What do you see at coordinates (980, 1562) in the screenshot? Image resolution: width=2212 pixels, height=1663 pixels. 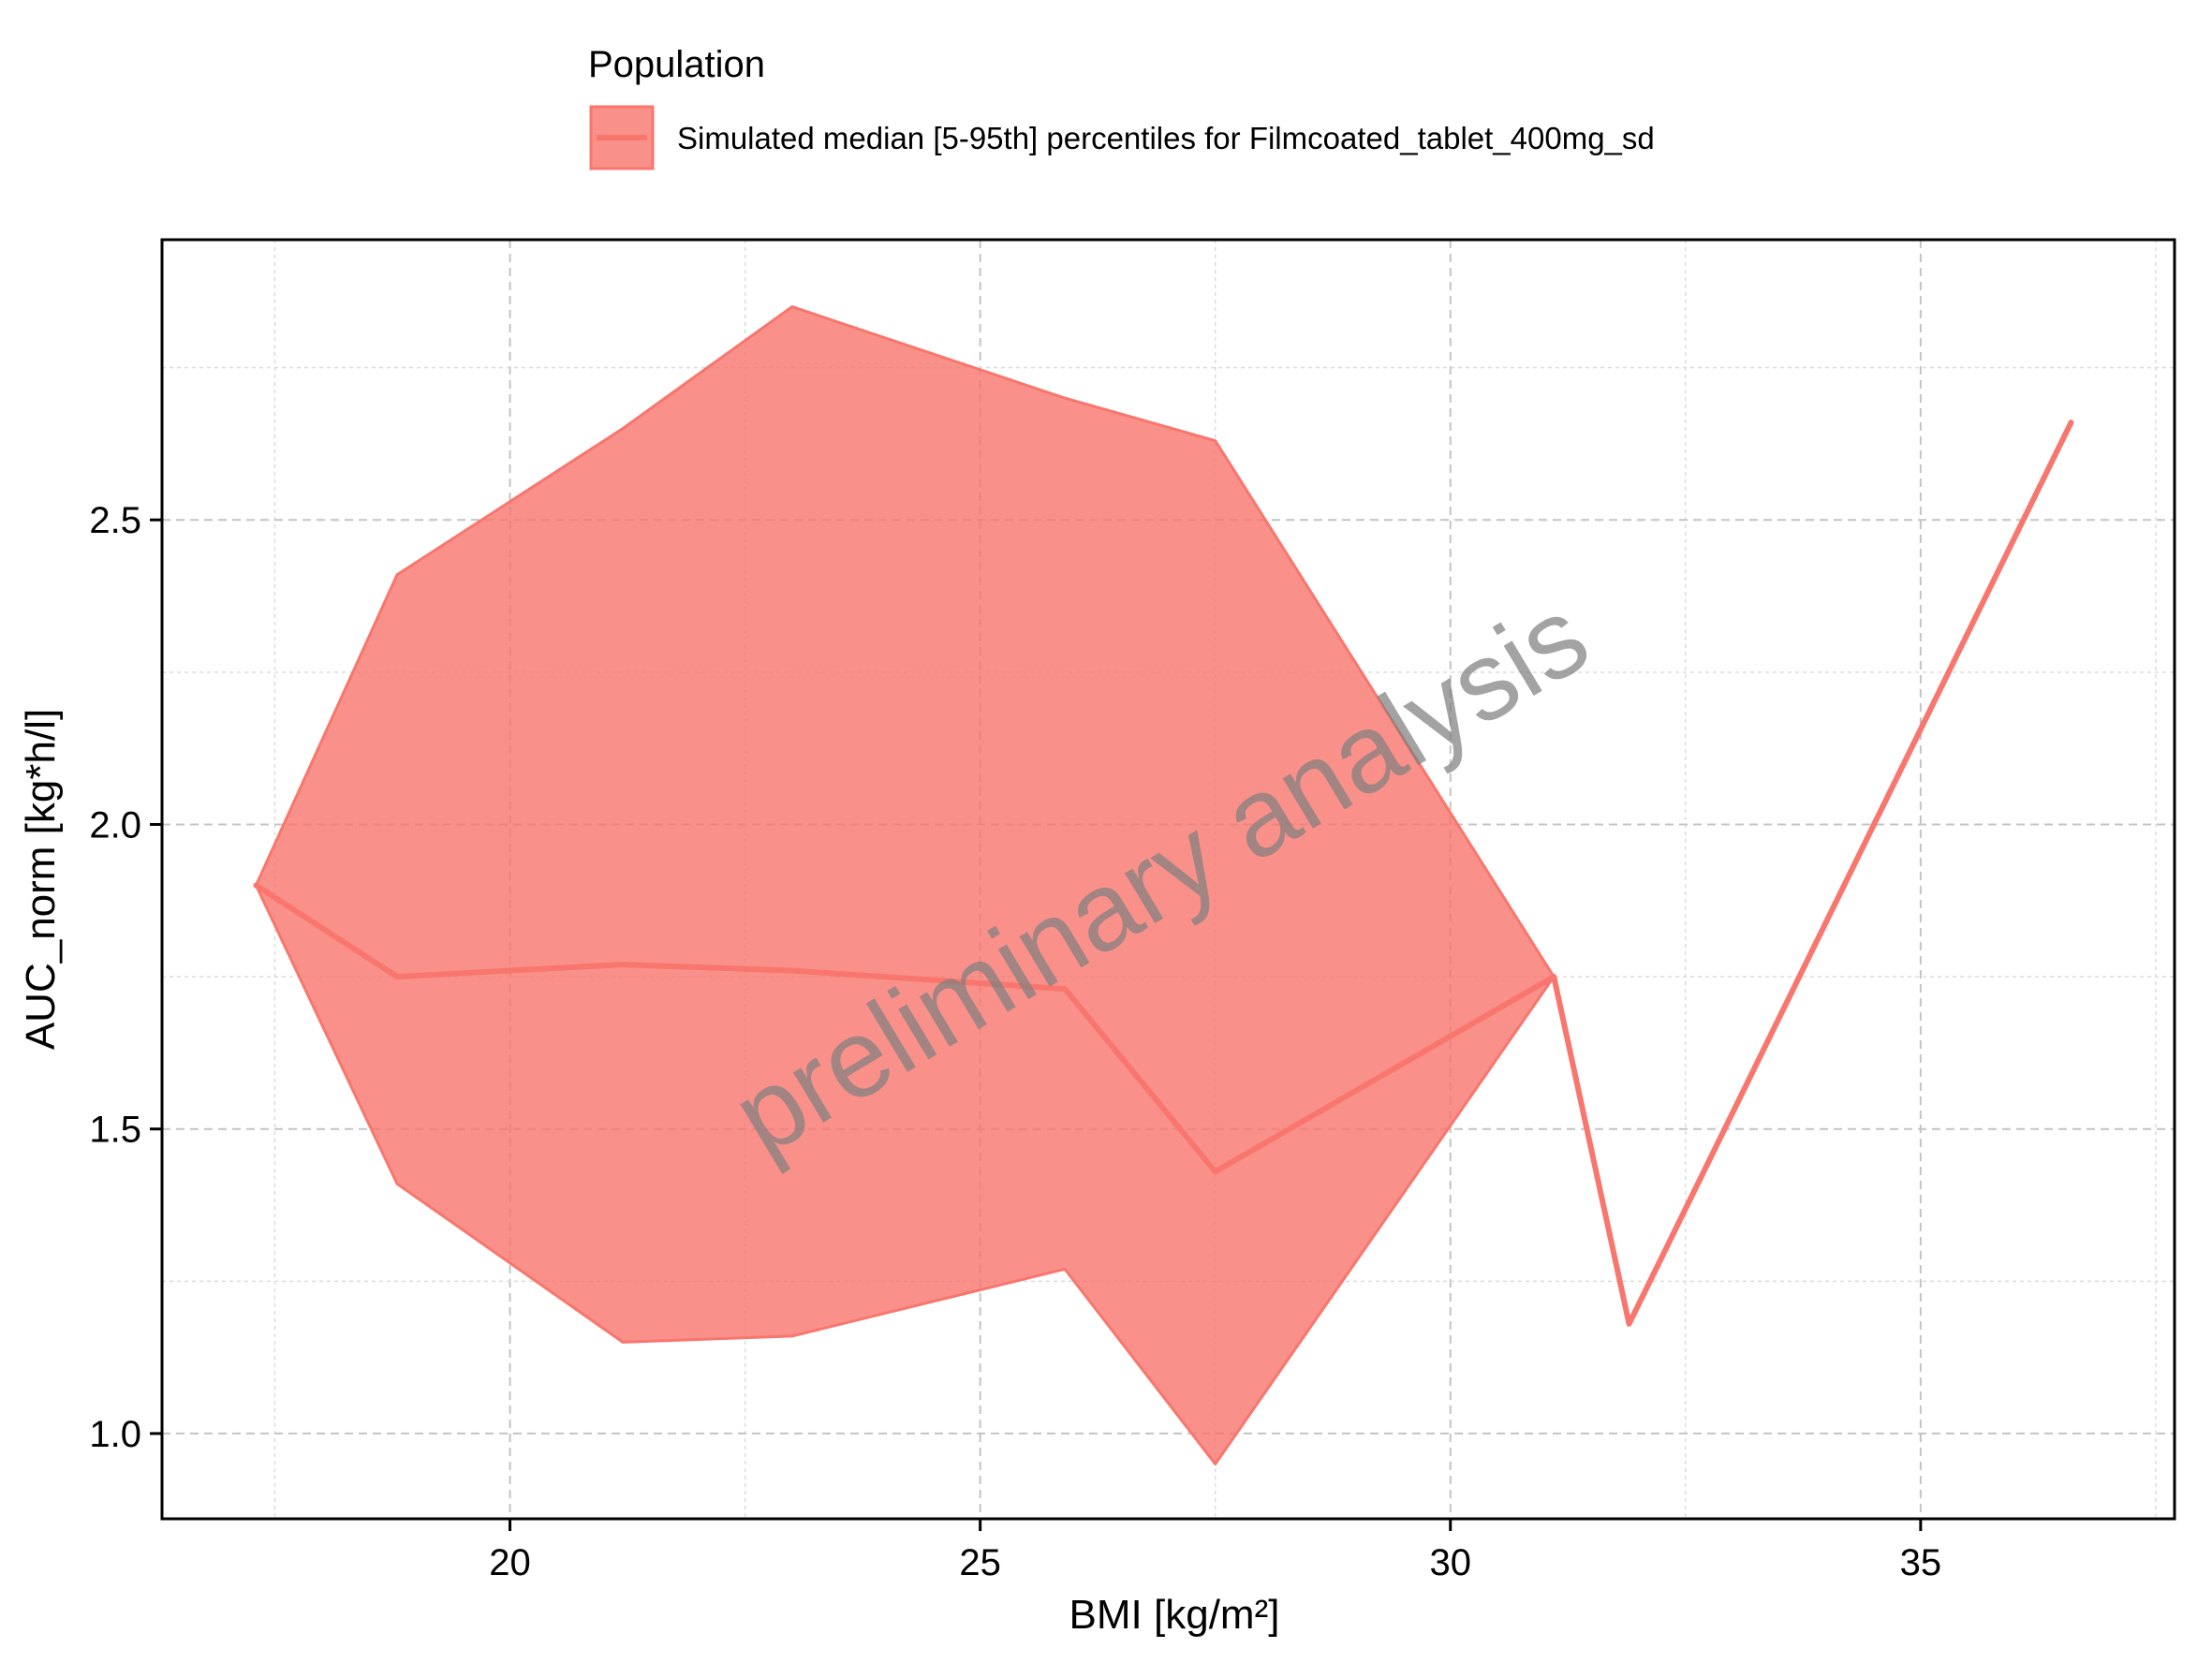 I see `x-tick-label: 25` at bounding box center [980, 1562].